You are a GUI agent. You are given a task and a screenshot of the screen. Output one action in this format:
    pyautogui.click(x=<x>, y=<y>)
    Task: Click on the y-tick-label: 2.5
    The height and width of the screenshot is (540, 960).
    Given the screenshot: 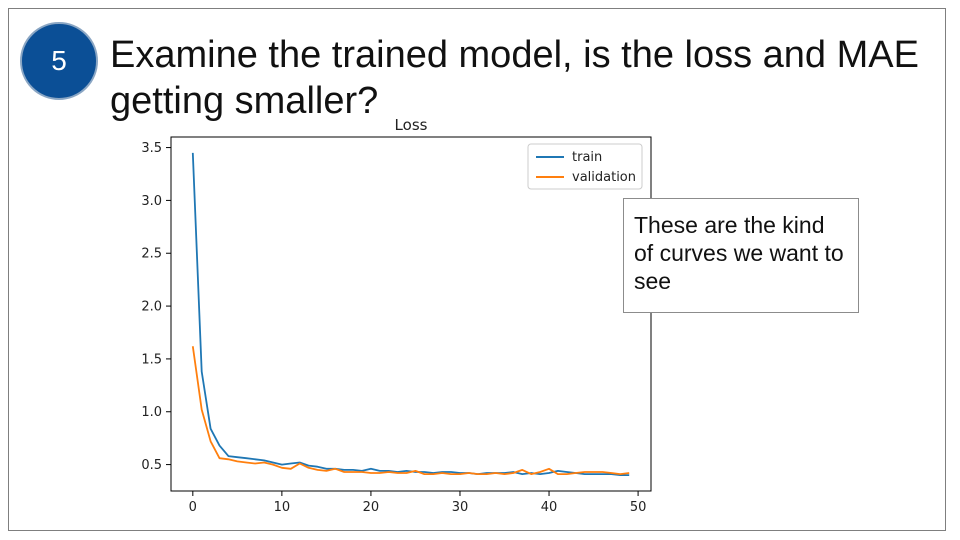 What is the action you would take?
    pyautogui.click(x=151, y=254)
    